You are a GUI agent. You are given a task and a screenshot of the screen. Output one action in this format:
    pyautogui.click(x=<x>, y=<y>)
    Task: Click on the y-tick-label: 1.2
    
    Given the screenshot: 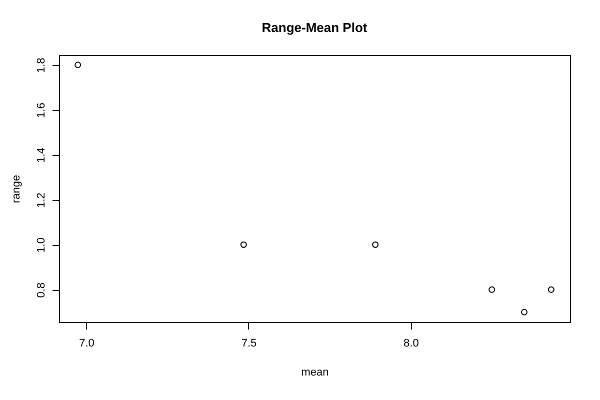 What is the action you would take?
    pyautogui.click(x=42, y=200)
    